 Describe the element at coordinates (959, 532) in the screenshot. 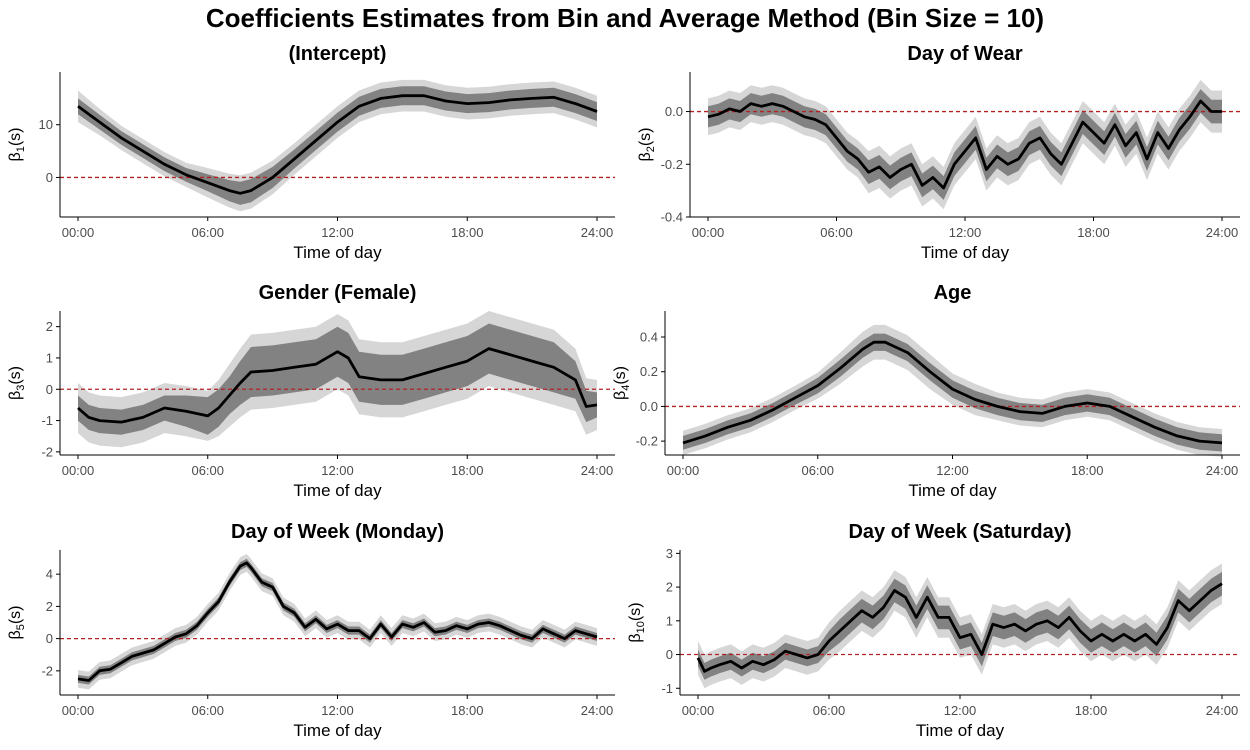

I see `panel-title: Day of Week (Saturday)` at that location.